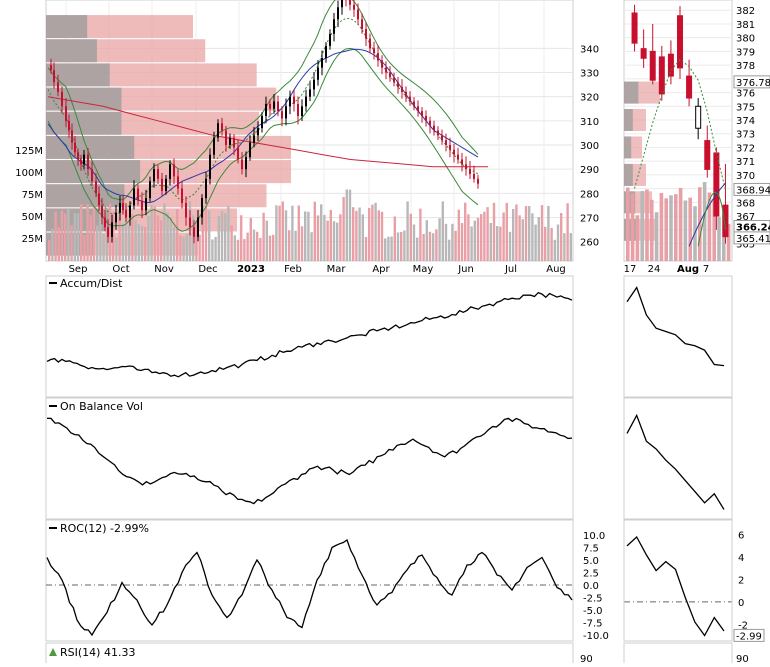 Image resolution: width=770 pixels, height=667 pixels. Describe the element at coordinates (741, 536) in the screenshot. I see `zoom-roc-y-tick-label: 6` at that location.